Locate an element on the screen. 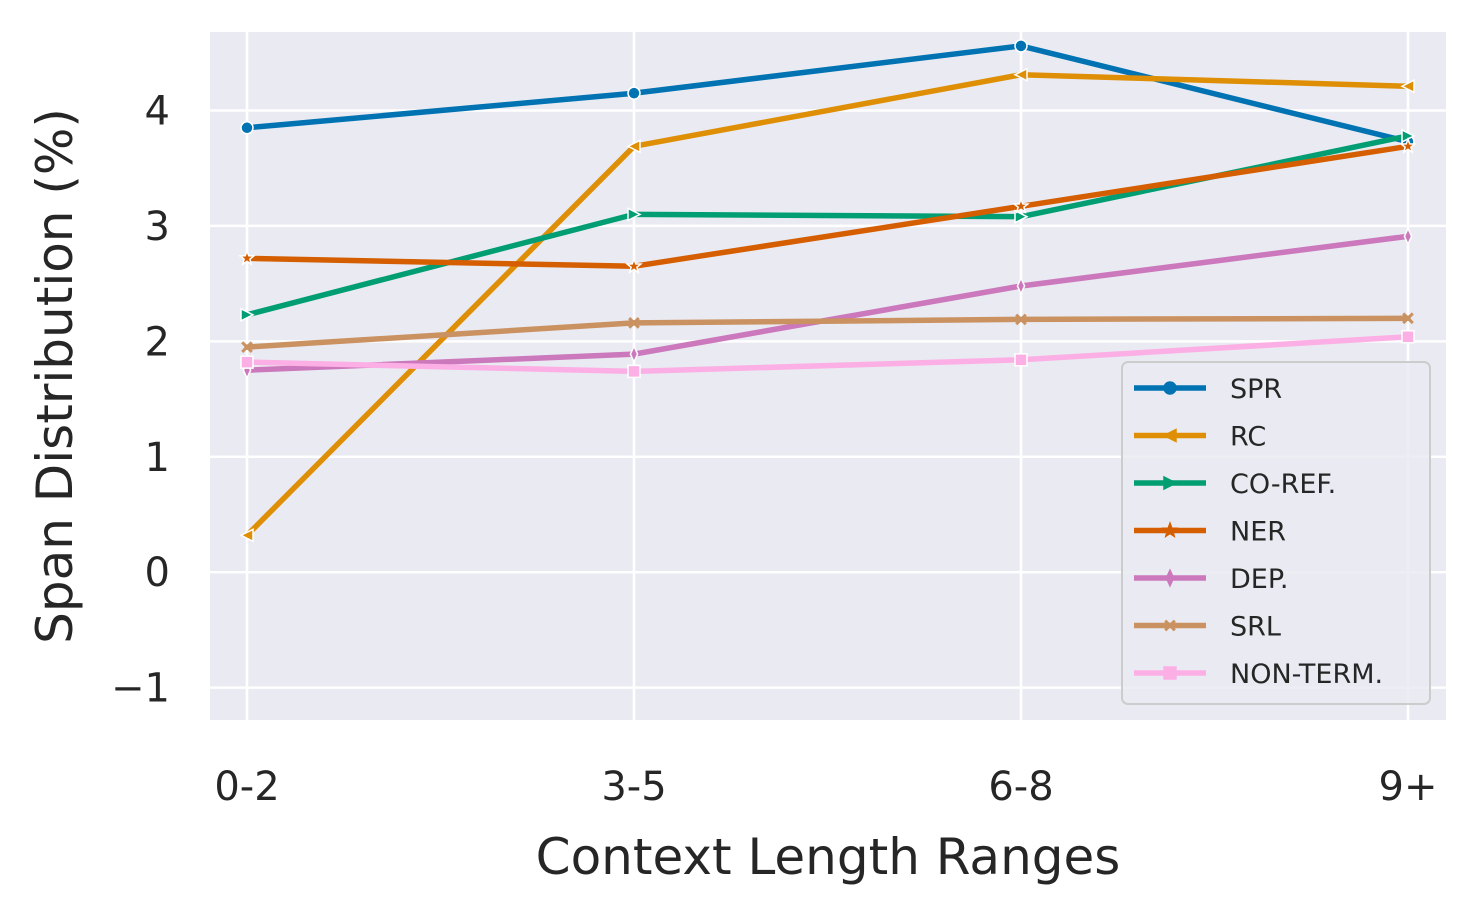 The width and height of the screenshot is (1478, 919). legend: SPR RC CO-REF. NER DEP. SRL NON-TERM. is located at coordinates (1276, 533).